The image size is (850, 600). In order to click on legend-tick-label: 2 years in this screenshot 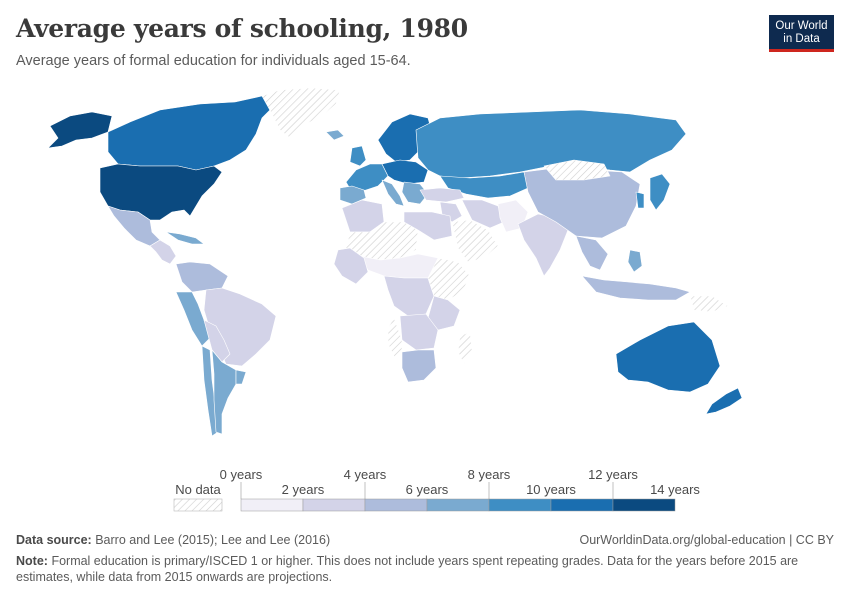, I will do `click(303, 489)`.